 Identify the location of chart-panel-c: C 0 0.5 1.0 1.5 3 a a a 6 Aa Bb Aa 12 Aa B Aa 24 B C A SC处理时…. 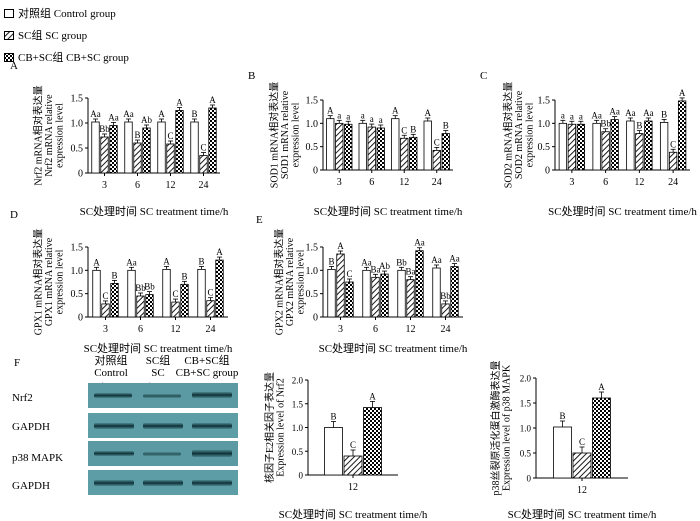
(585, 143).